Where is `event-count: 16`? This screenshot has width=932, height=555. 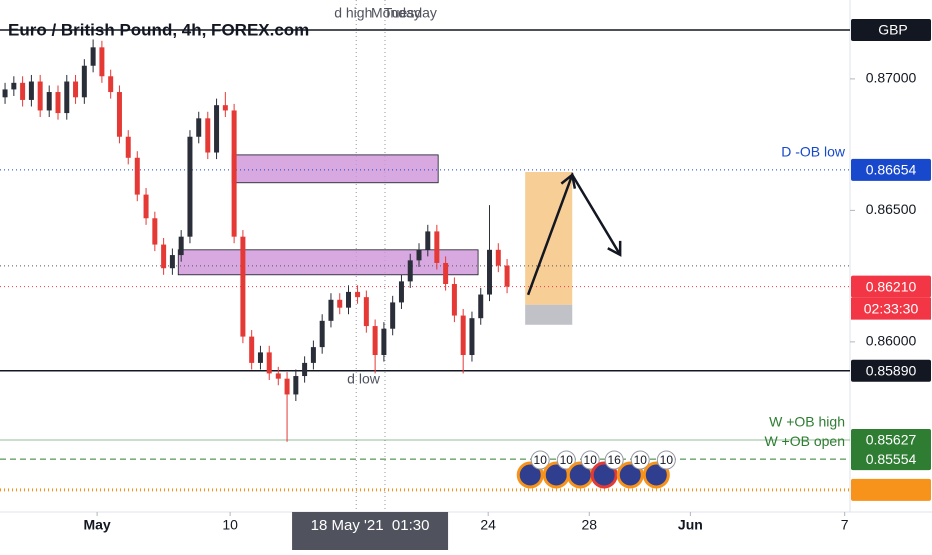
event-count: 16 is located at coordinates (614, 460).